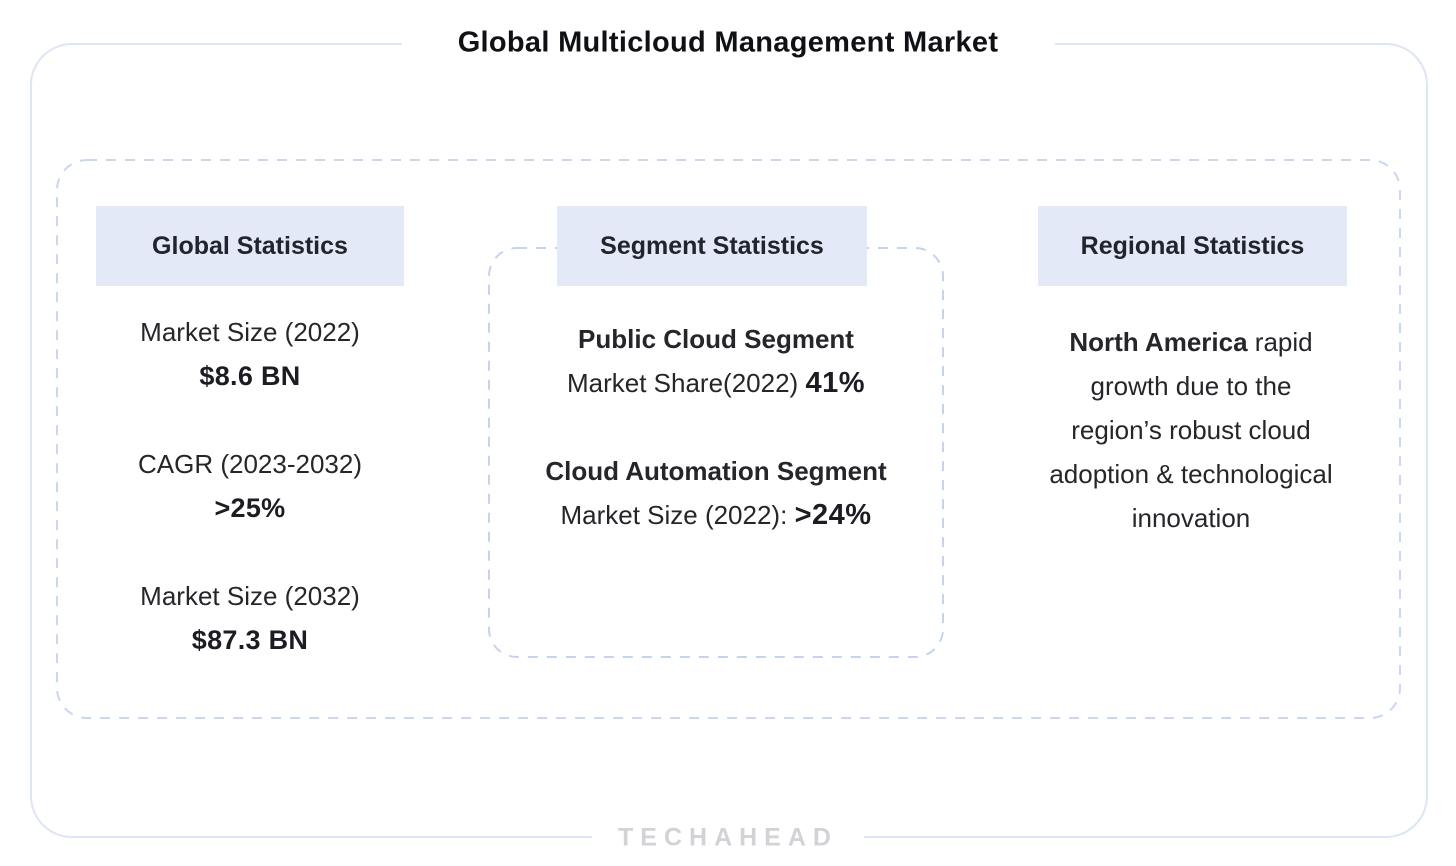 Image resolution: width=1456 pixels, height=866 pixels. Describe the element at coordinates (1191, 386) in the screenshot. I see `regional-text-line: growth due to the` at that location.